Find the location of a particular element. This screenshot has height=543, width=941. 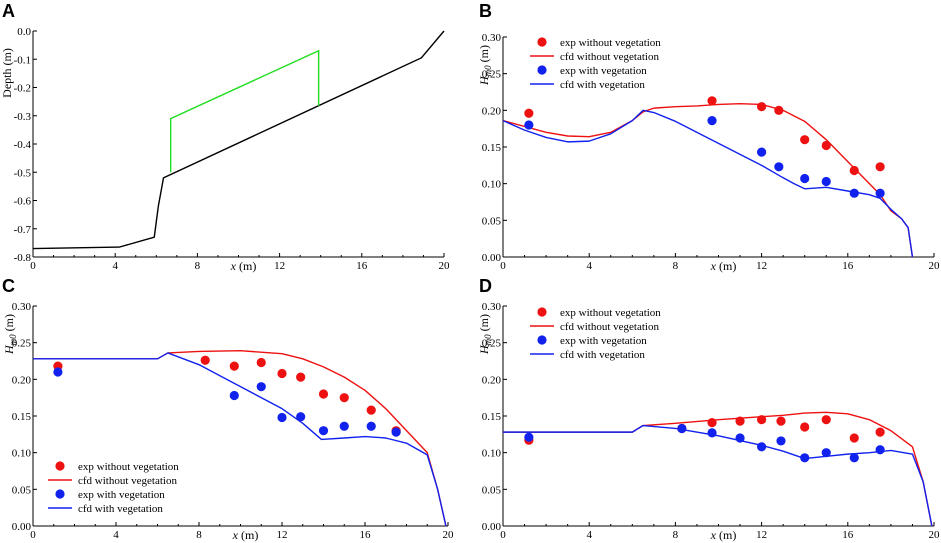

x-axis-unit: (m) is located at coordinates (248, 535).